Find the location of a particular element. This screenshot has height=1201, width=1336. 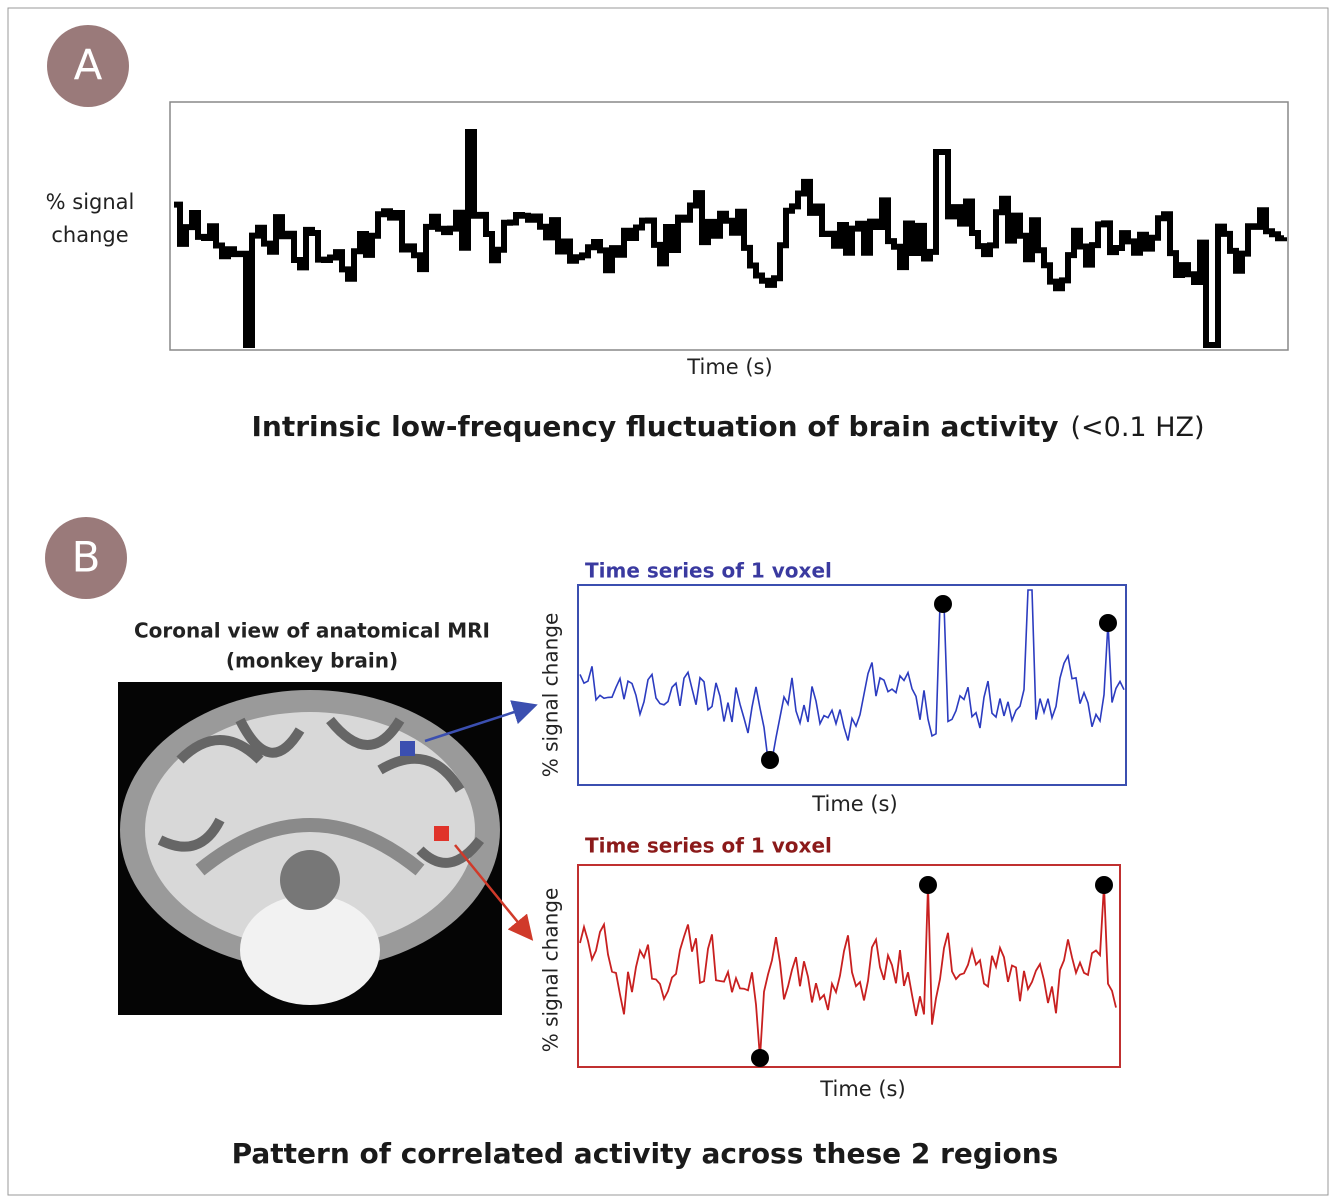

panel-label: A is located at coordinates (88, 65).